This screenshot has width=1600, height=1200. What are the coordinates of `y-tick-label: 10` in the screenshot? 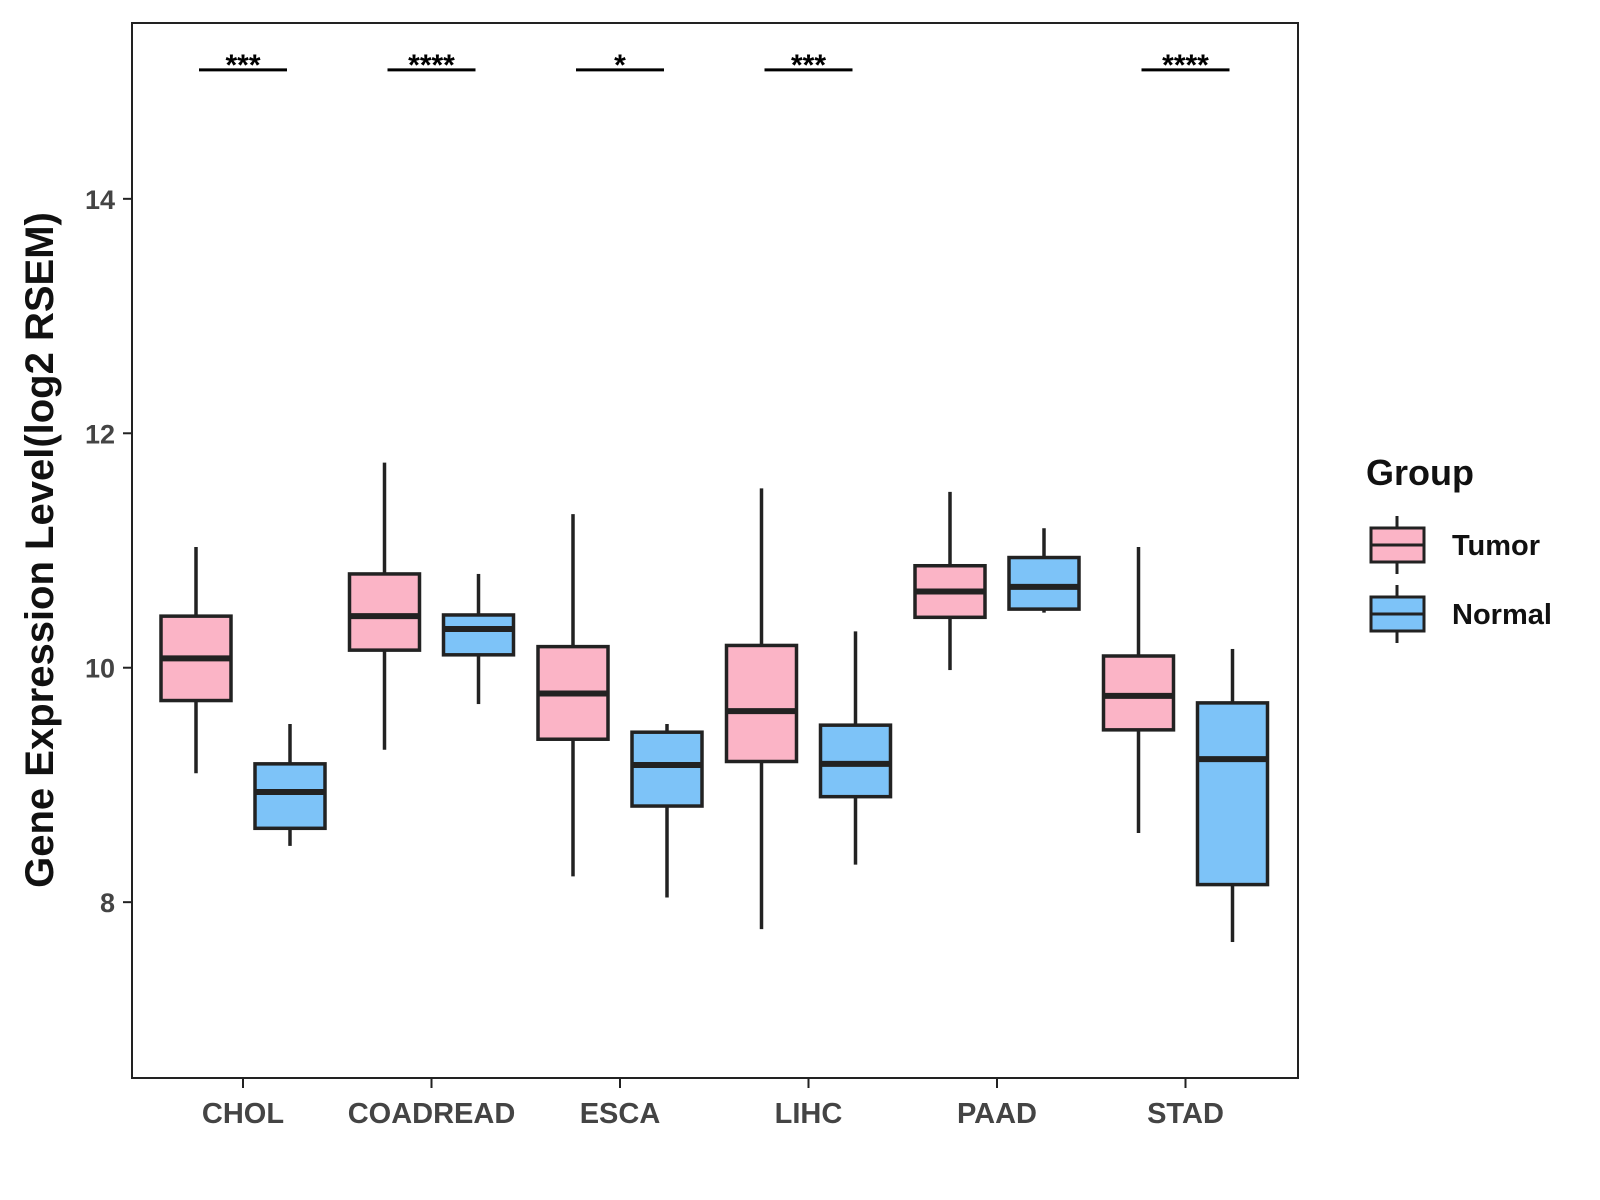 It's located at (100, 669).